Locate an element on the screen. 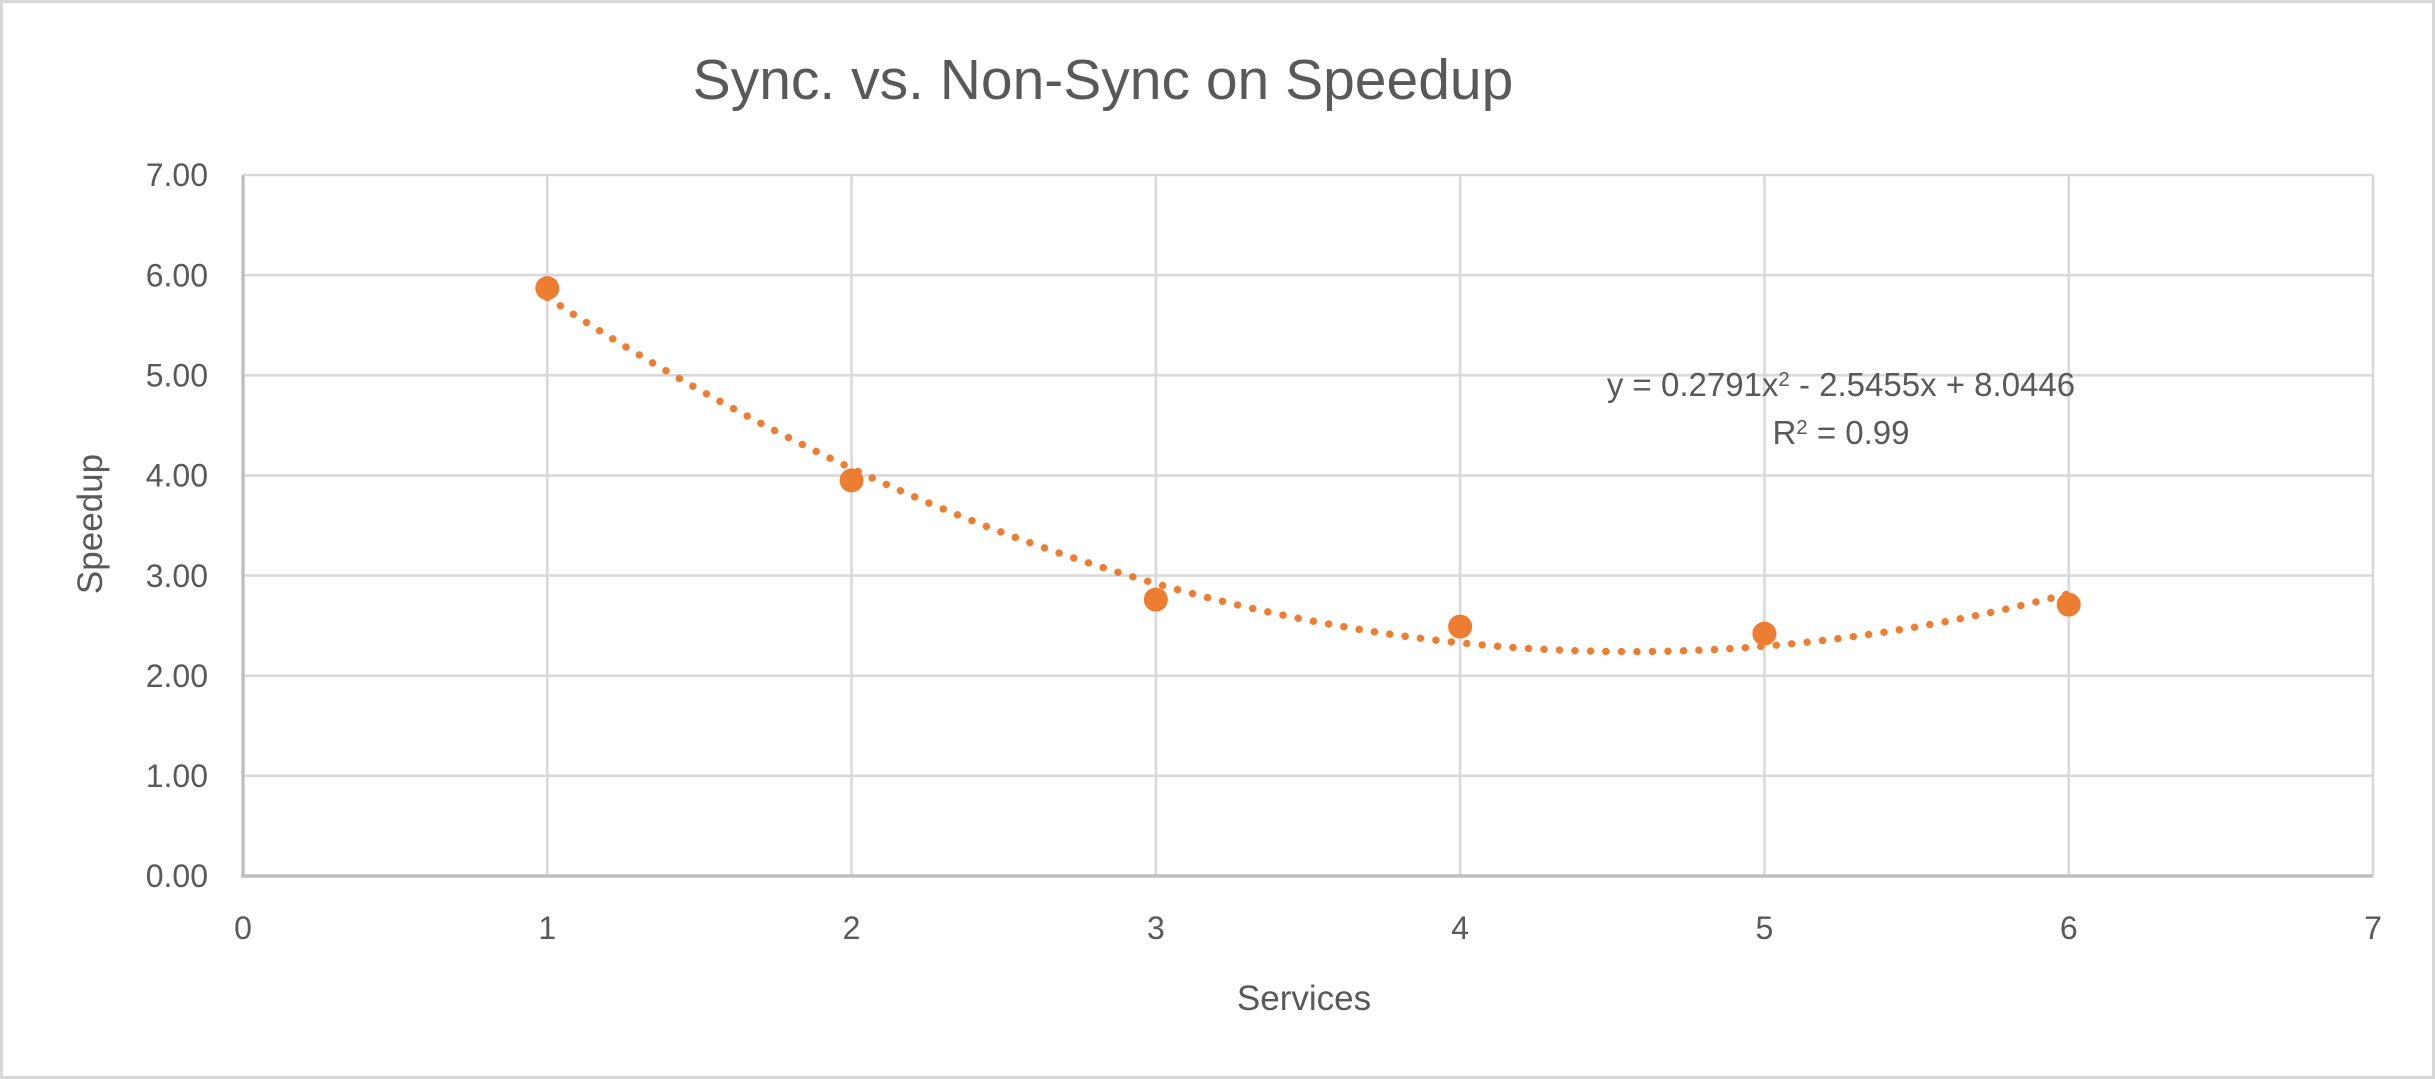 The image size is (2435, 1079). chart-title: Sync. vs. Non-Sync on Speedup is located at coordinates (1103, 80).